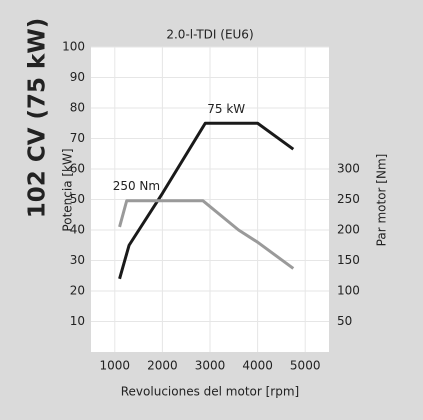 This screenshot has width=423, height=420. What do you see at coordinates (77, 108) in the screenshot?
I see `y-tick-label: 80` at bounding box center [77, 108].